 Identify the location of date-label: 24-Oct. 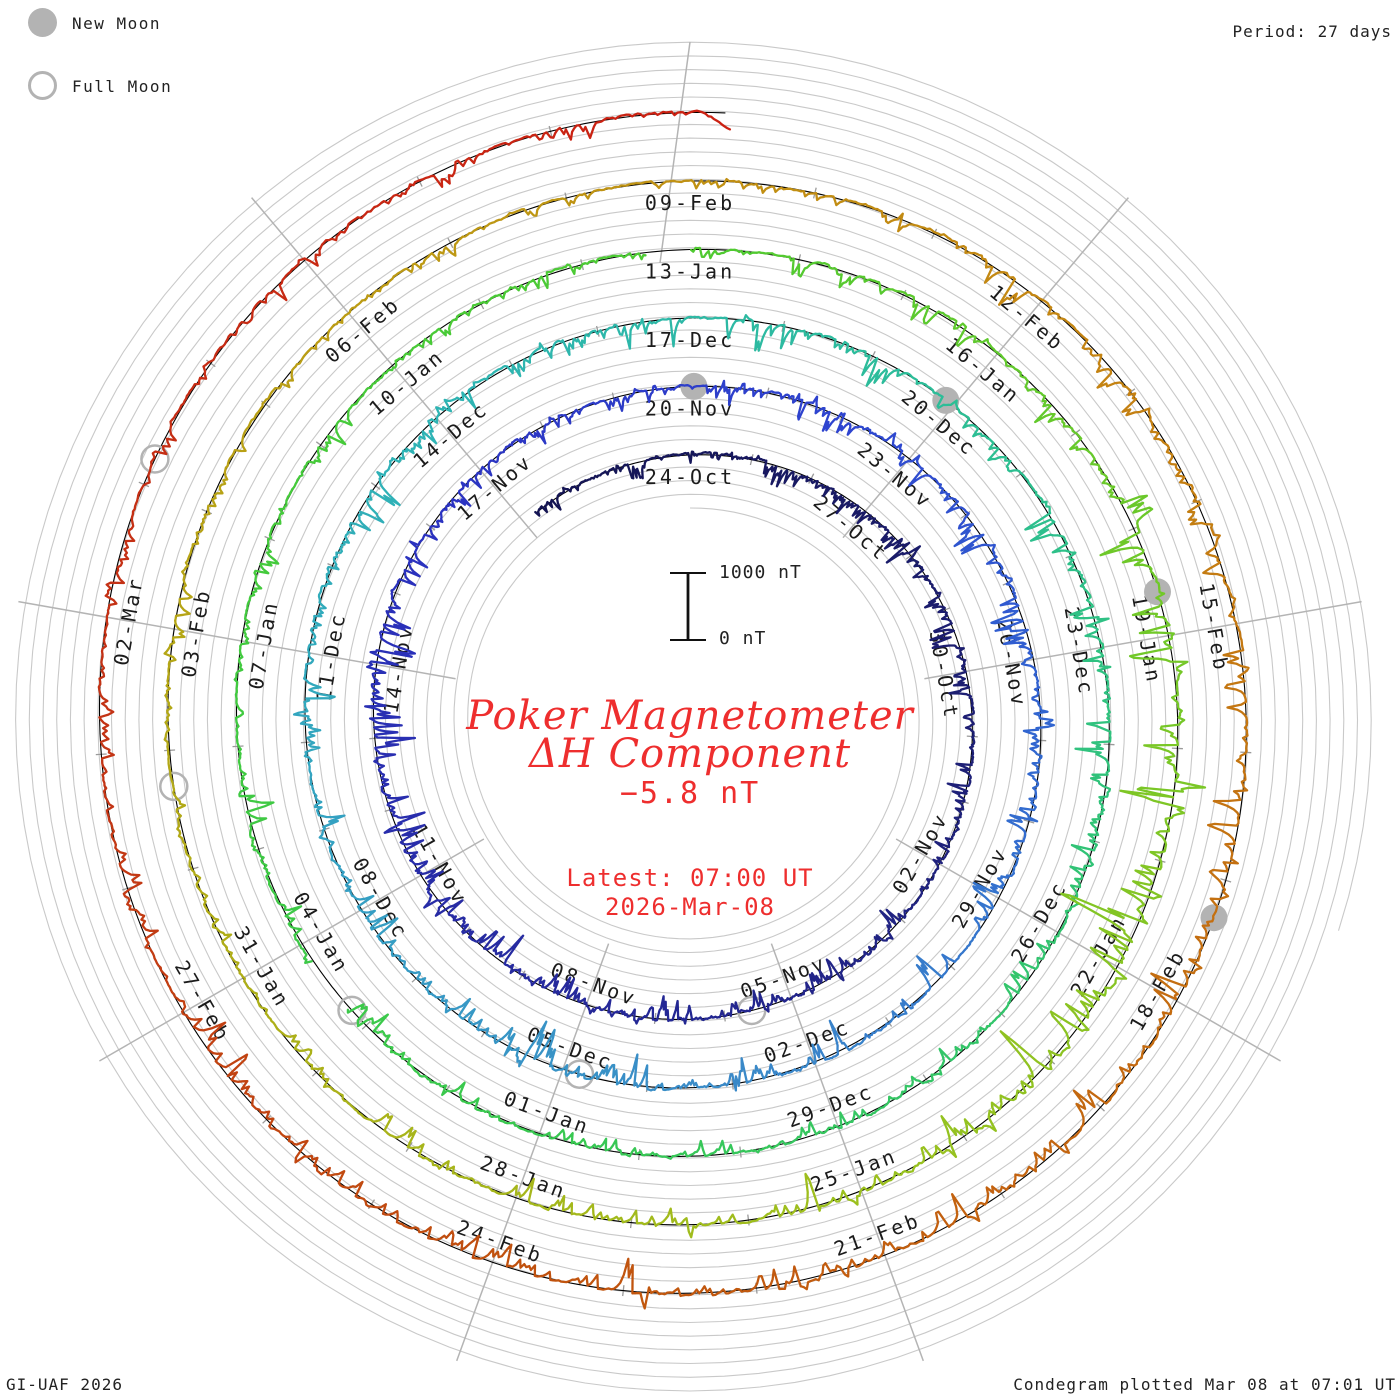
(690, 477).